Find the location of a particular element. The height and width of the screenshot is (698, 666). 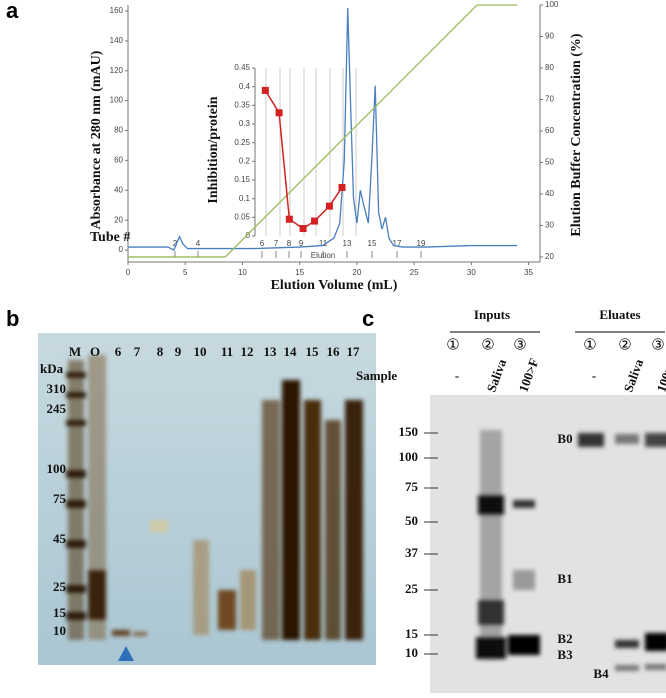

tube-number: 17 is located at coordinates (397, 243).